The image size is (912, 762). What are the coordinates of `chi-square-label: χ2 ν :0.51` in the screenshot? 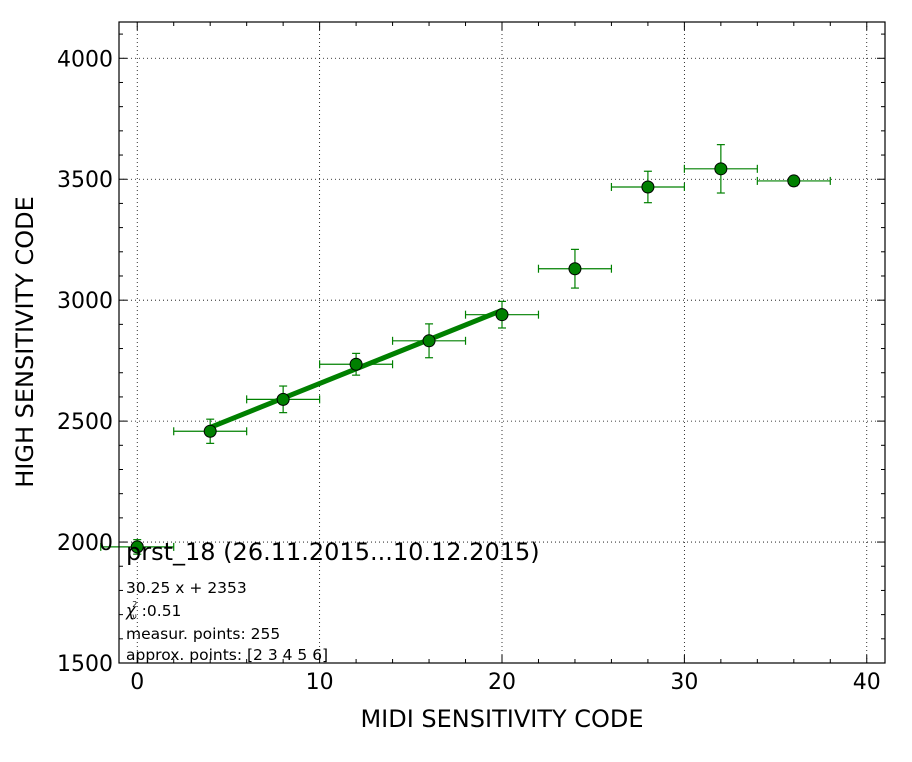 It's located at (153, 610).